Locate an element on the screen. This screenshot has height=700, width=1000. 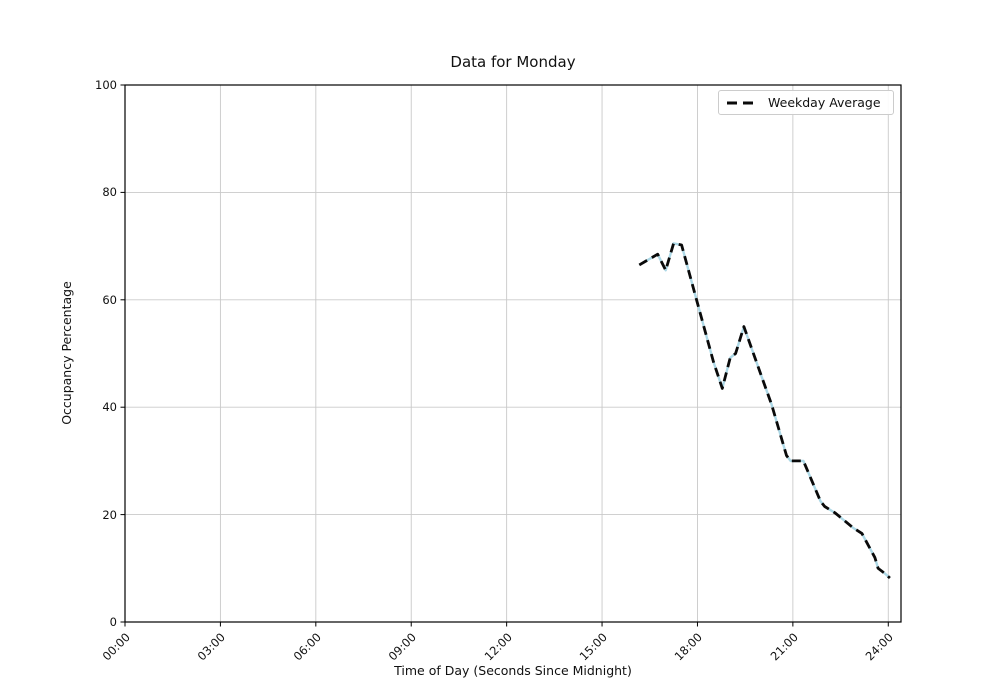
y-tick-label: 20 is located at coordinates (109, 514).